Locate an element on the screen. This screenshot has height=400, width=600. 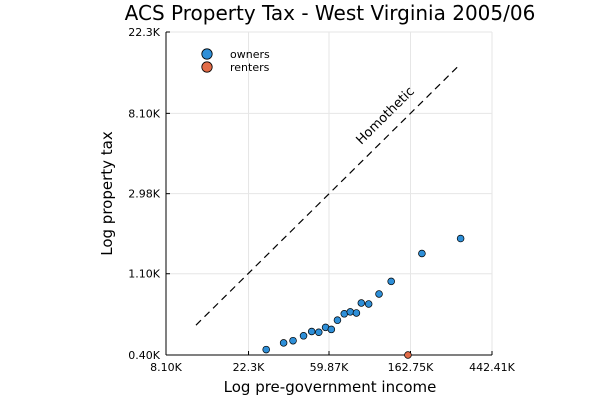
y-axis-label: Log property tax is located at coordinates (107, 193).